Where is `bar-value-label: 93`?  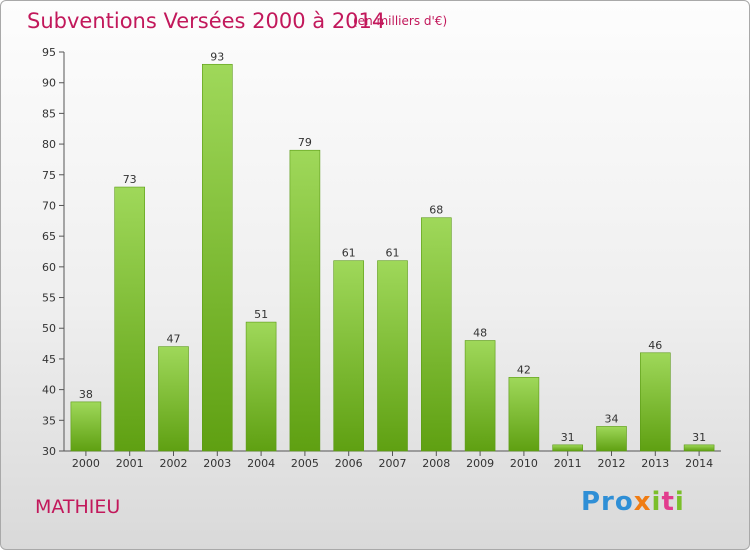
bar-value-label: 93 is located at coordinates (217, 56).